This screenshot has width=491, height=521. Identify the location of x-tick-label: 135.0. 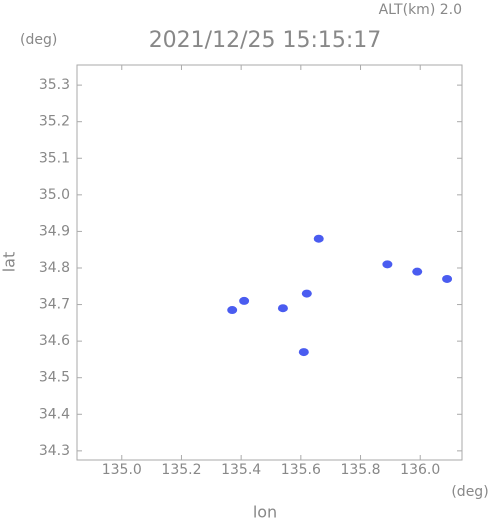
(122, 470).